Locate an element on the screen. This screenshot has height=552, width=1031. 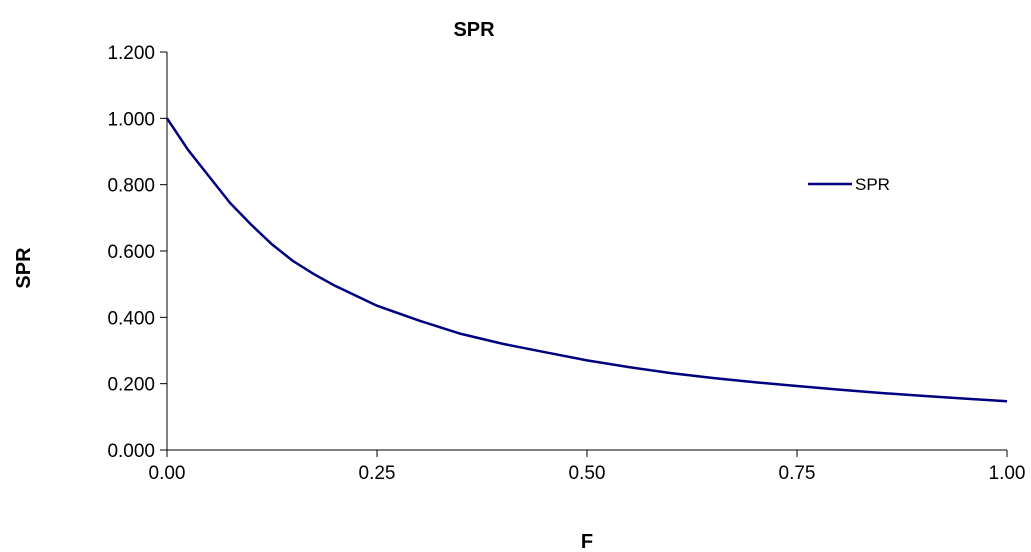
y-axis-label: SPR is located at coordinates (24, 268).